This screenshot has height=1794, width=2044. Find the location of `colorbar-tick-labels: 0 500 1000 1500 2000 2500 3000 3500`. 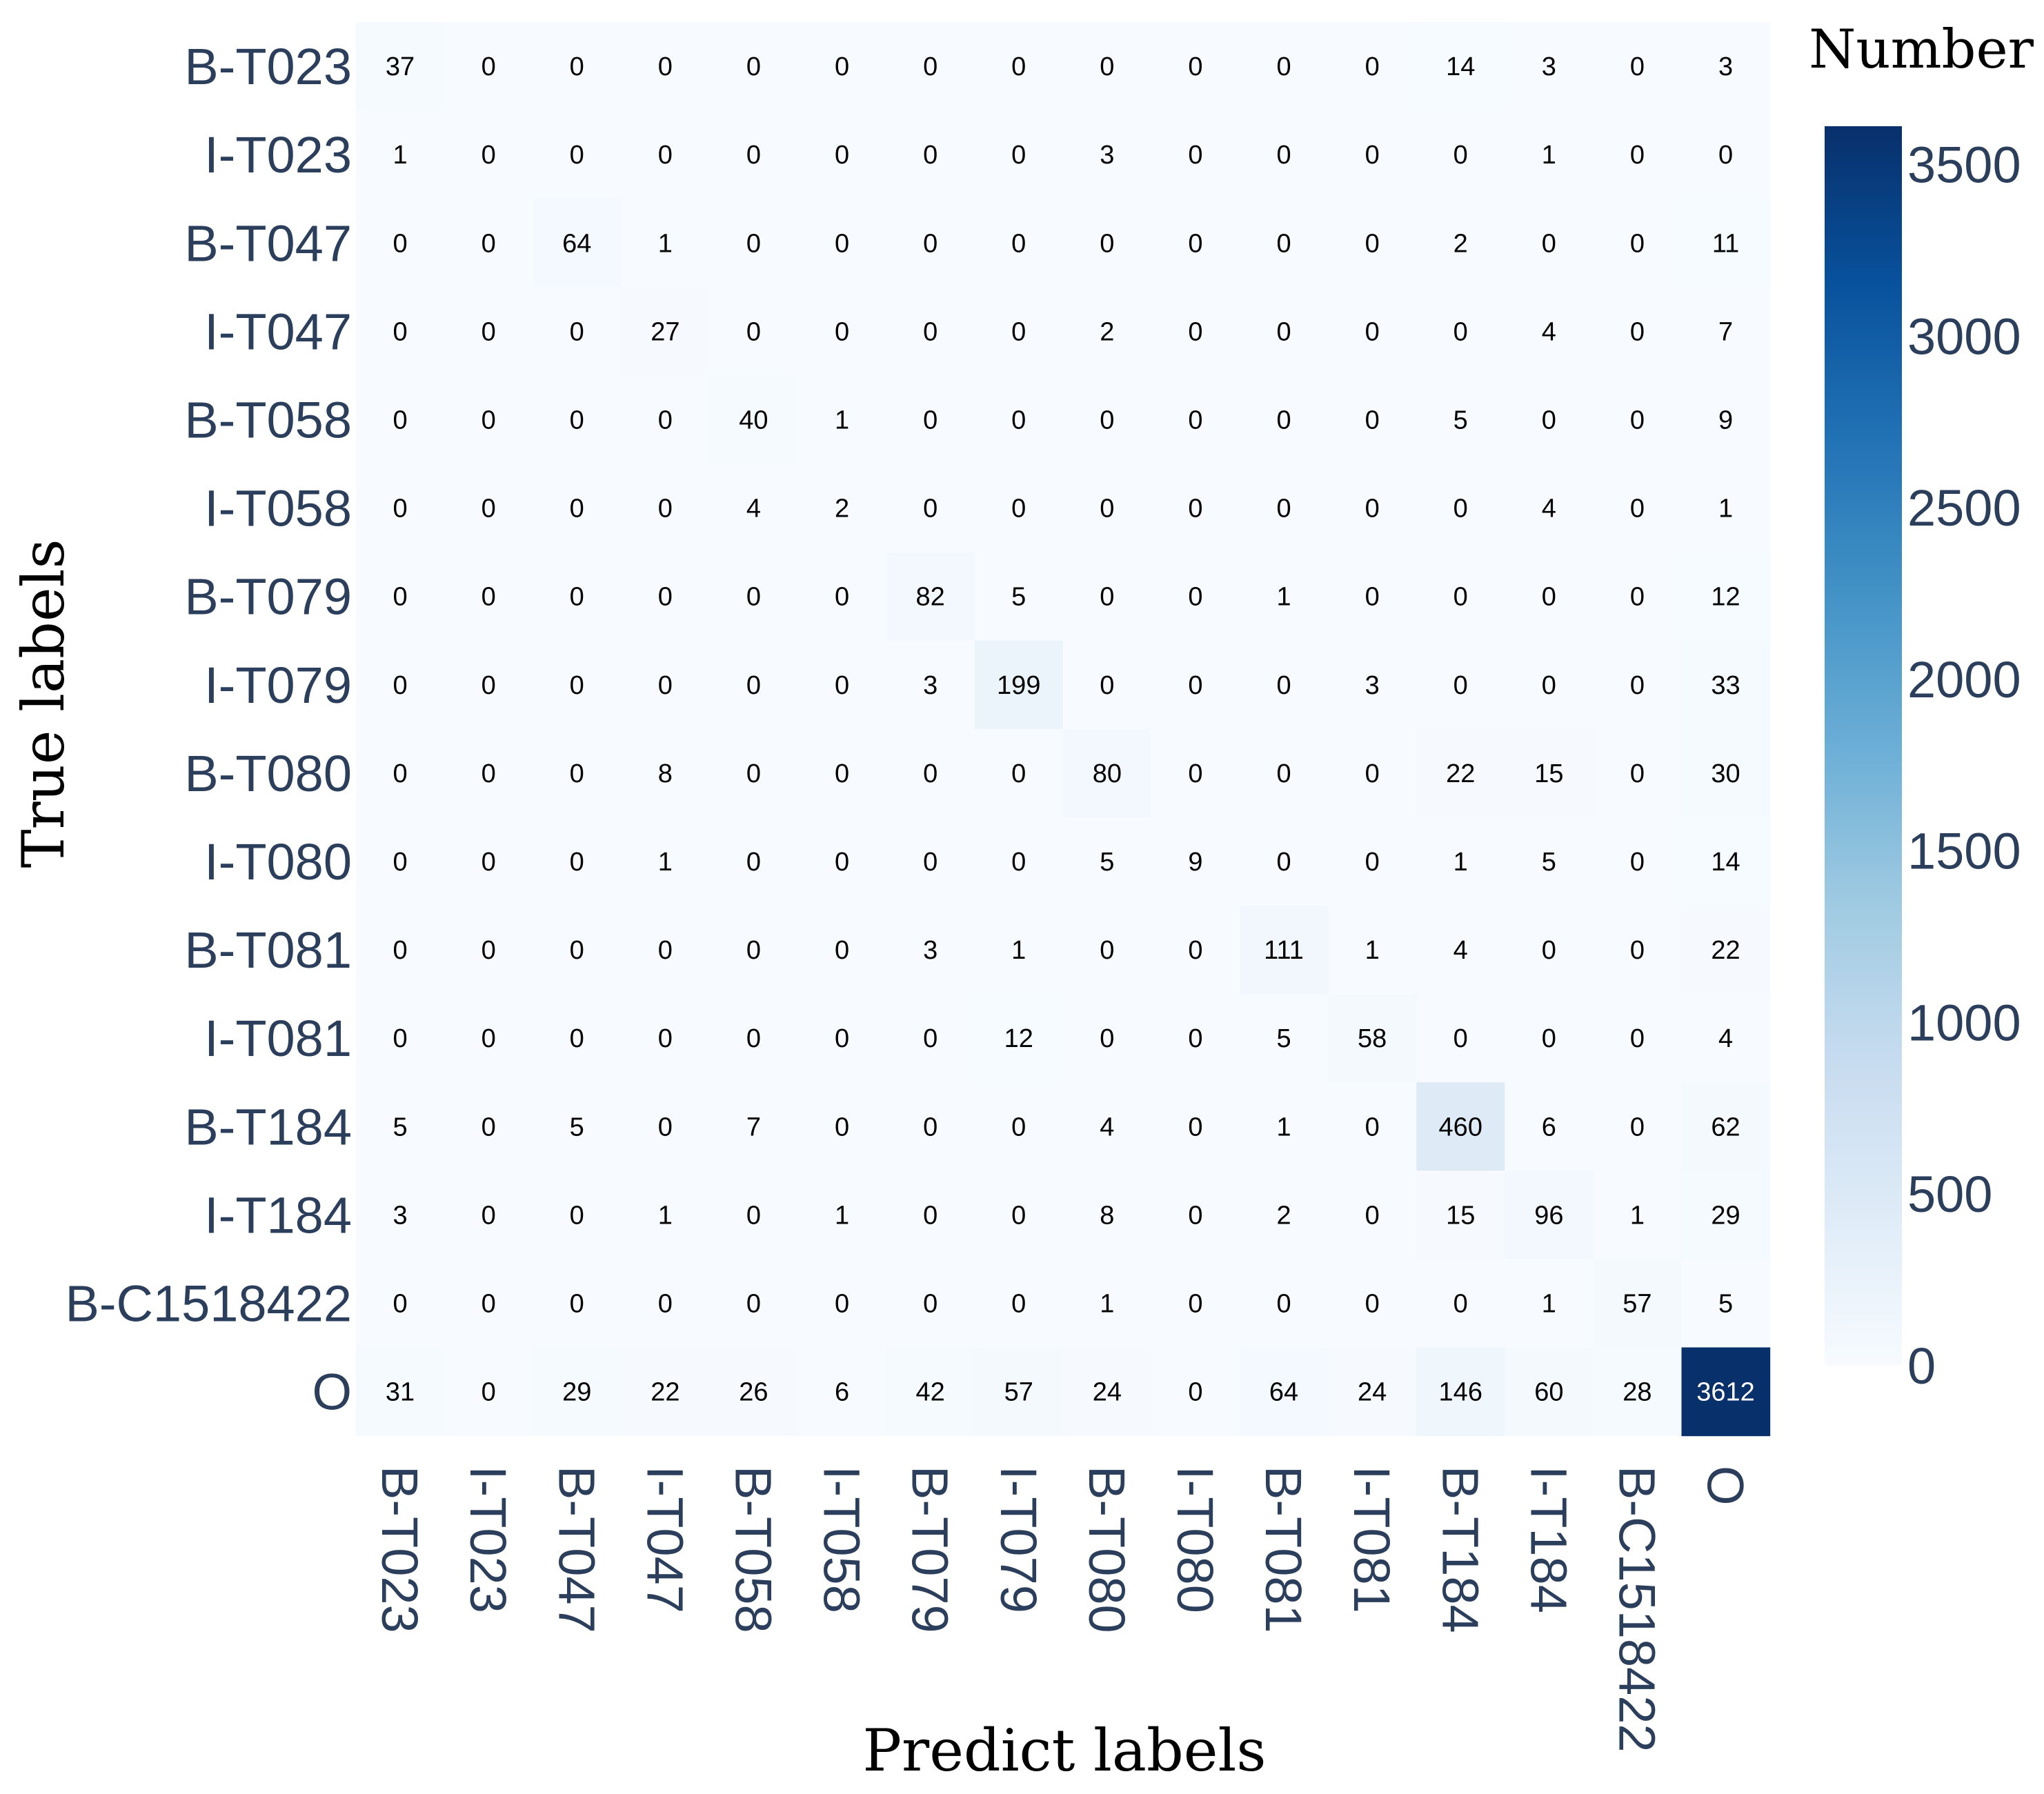

colorbar-tick-labels: 0 500 1000 1500 2000 2500 3000 3500 is located at coordinates (1964, 766).